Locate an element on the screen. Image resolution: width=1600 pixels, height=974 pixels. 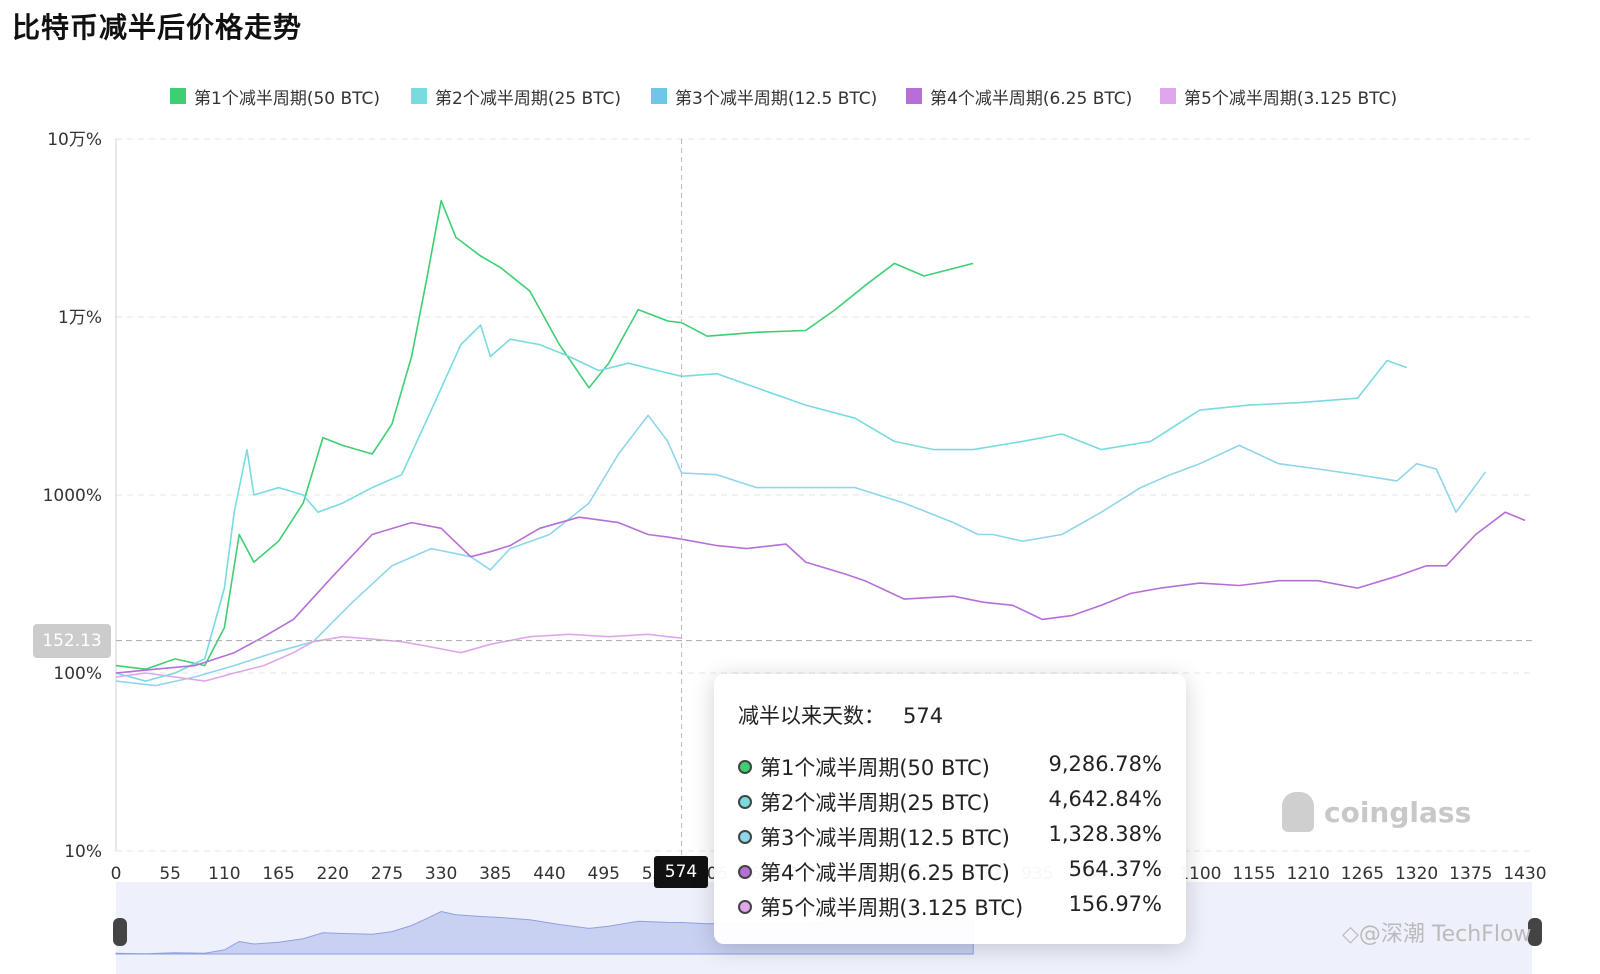
legend-item-cycle-1: 第1个减半周期(50 BTC) is located at coordinates (275, 96).